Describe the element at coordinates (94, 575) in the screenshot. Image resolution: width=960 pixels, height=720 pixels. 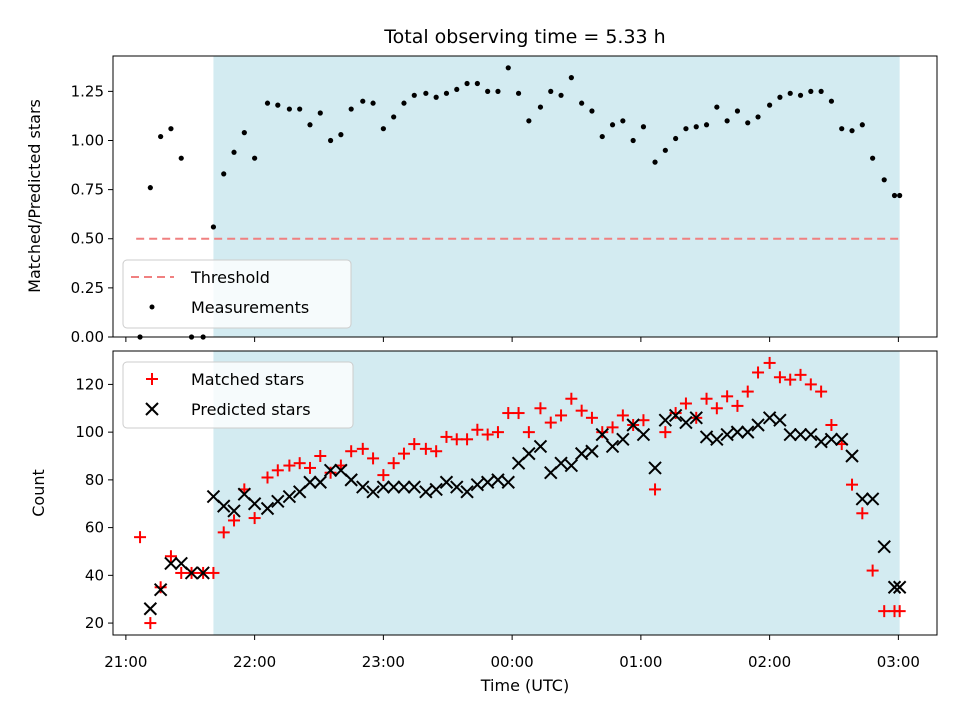
I see `y-tick-label: 40` at that location.